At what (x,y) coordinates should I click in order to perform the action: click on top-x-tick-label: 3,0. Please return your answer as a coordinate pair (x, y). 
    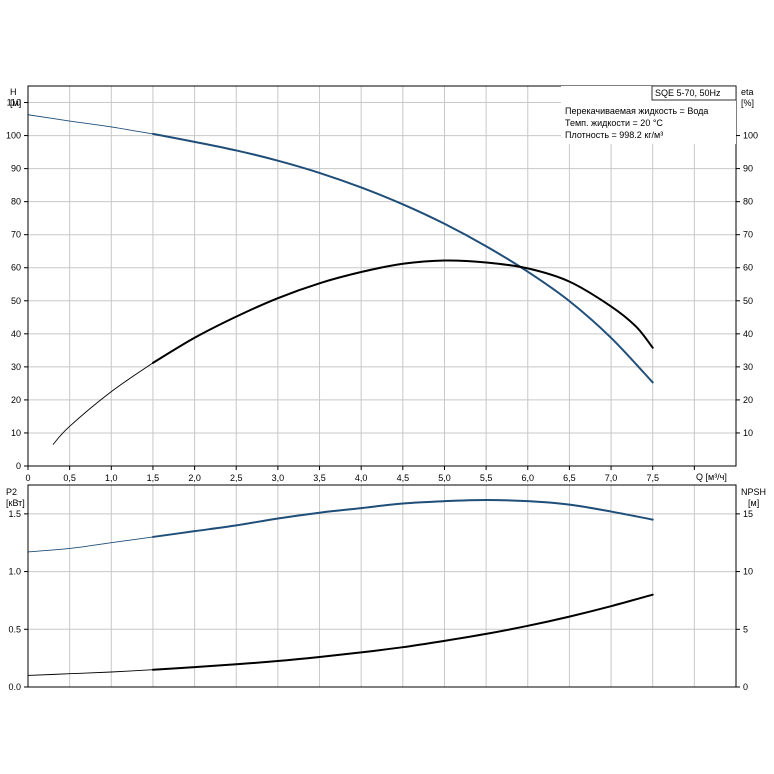
    Looking at the image, I should click on (278, 478).